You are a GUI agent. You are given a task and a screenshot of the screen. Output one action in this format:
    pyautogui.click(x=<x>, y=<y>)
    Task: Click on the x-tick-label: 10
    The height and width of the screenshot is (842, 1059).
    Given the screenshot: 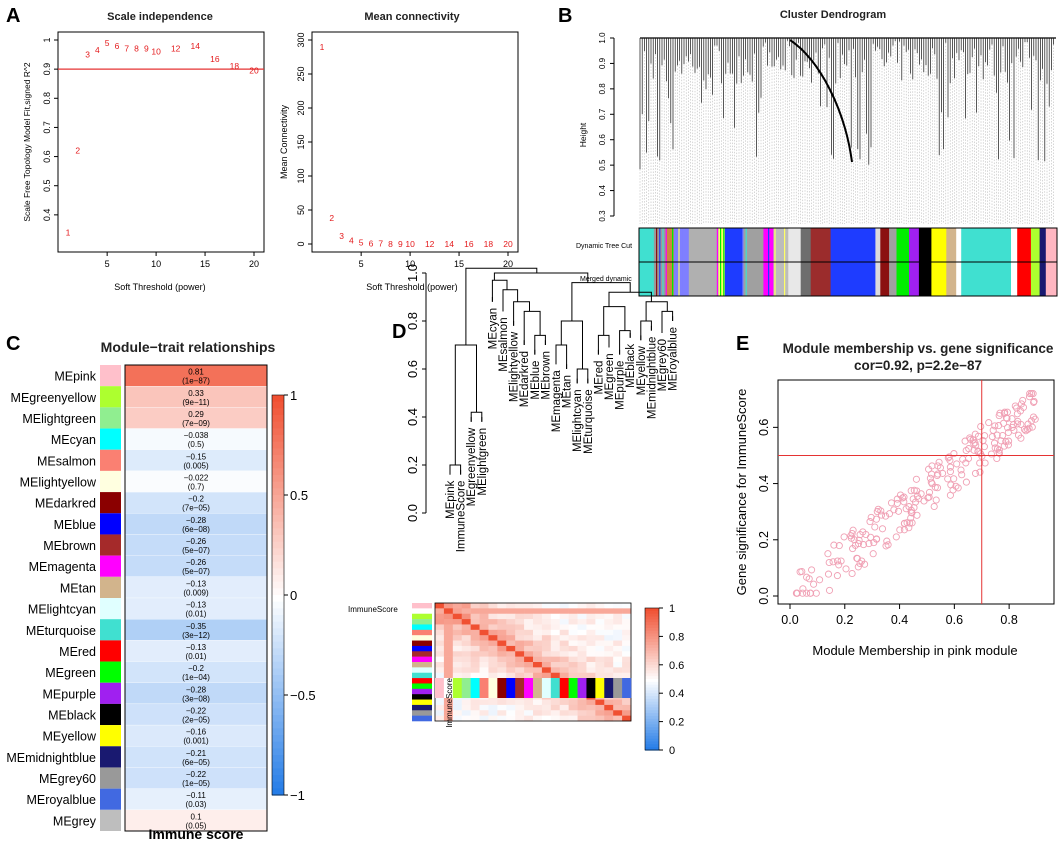 What is the action you would take?
    pyautogui.click(x=410, y=264)
    